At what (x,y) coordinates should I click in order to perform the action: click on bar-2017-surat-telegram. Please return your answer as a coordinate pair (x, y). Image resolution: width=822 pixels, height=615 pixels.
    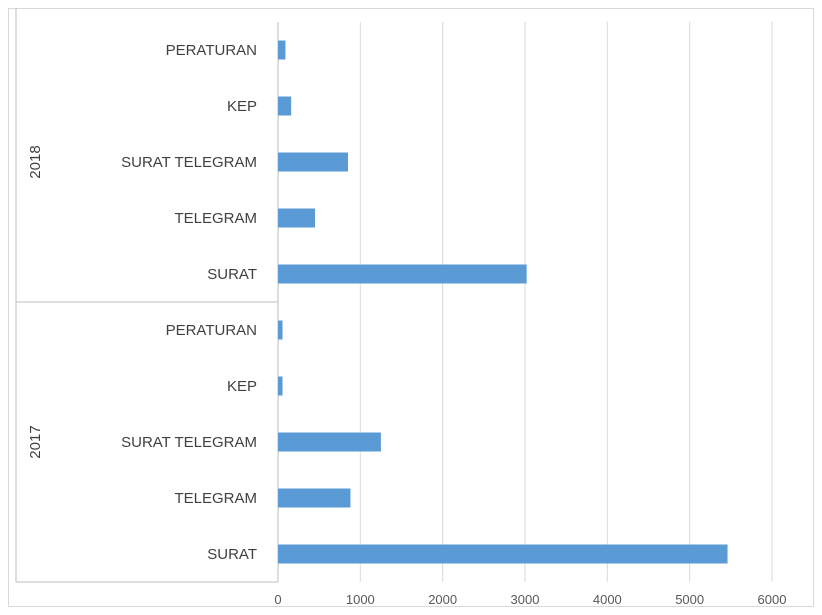
    Looking at the image, I should click on (329, 442).